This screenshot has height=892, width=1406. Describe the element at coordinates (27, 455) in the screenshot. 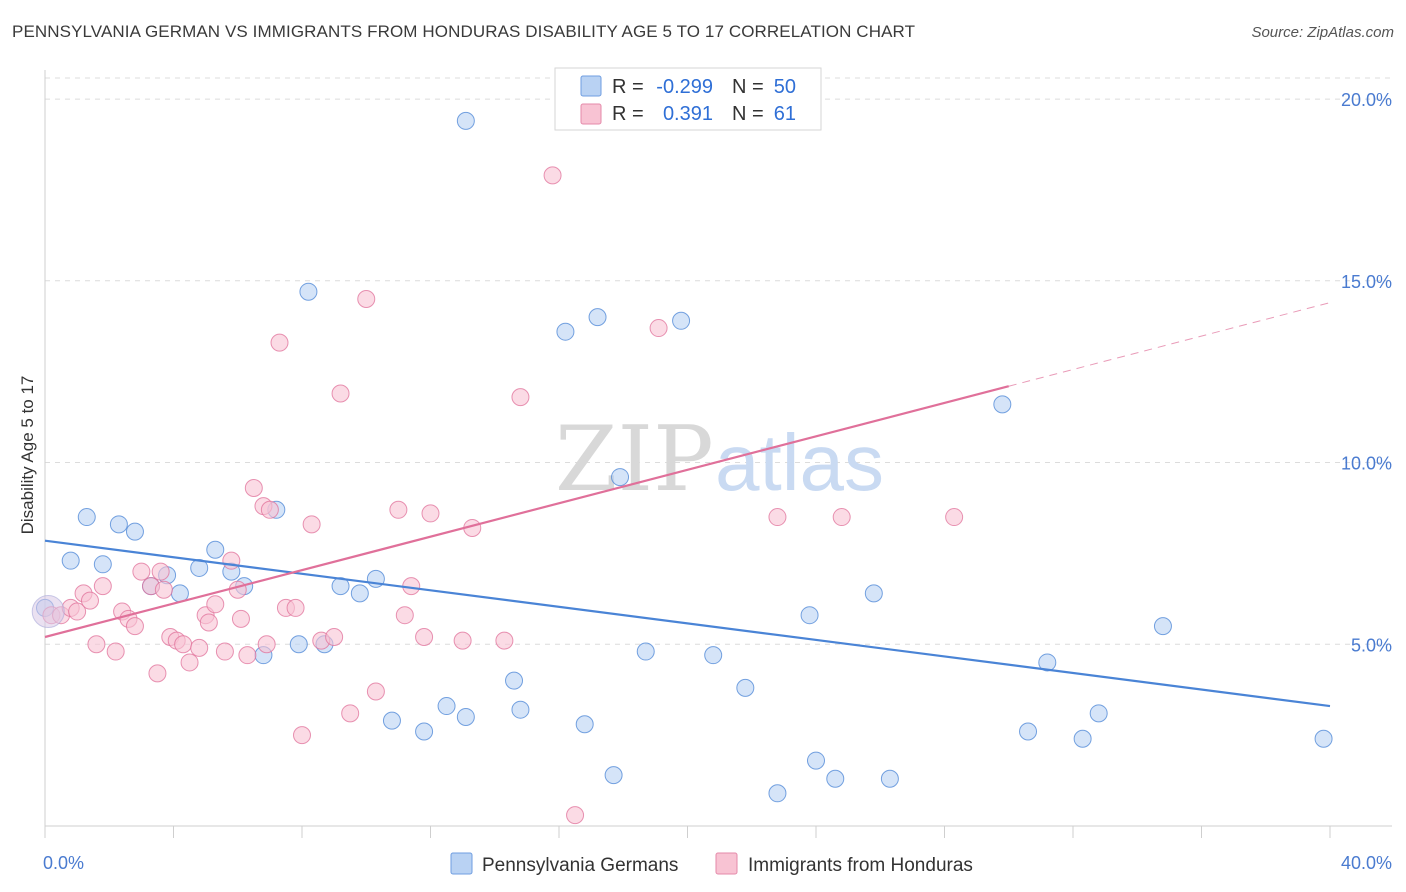

I see `y-axis-label: Disability Age 5 to 17` at that location.